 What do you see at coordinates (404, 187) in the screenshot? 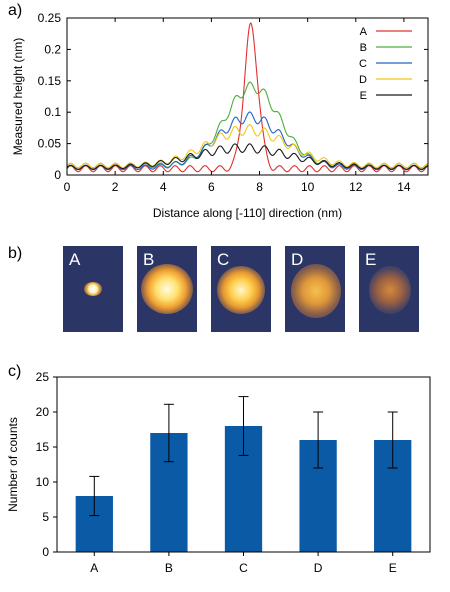
I see `x-tick-label: 14` at bounding box center [404, 187].